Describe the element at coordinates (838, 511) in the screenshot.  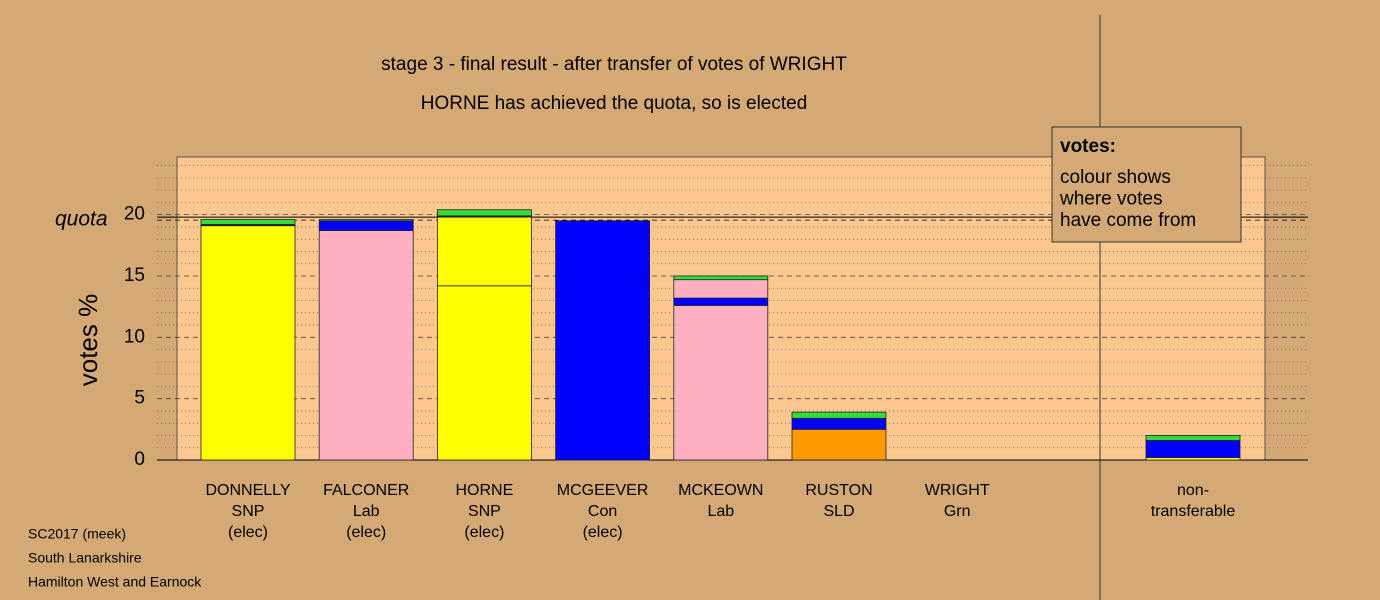
I see `x-tick-label: SLD` at that location.